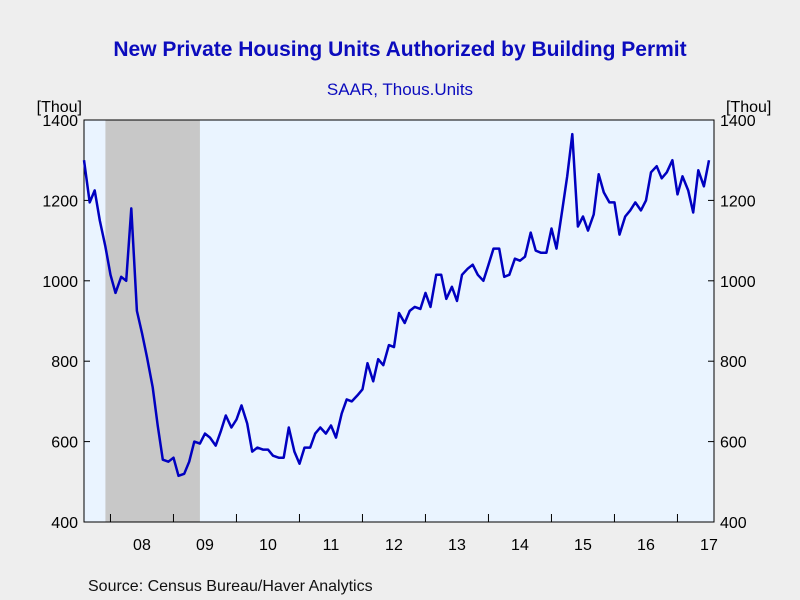  Describe the element at coordinates (59, 107) in the screenshot. I see `y-unit-left: [Thou]` at that location.